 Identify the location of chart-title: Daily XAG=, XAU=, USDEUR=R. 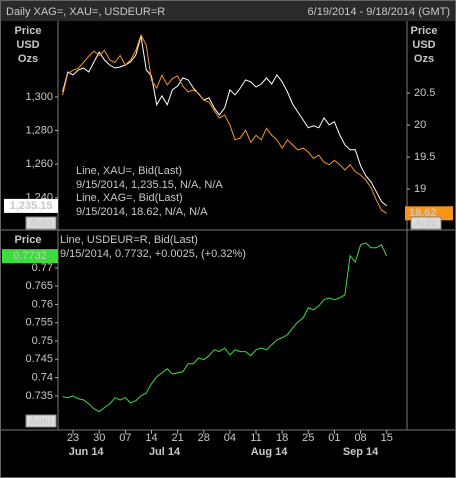
(85, 12).